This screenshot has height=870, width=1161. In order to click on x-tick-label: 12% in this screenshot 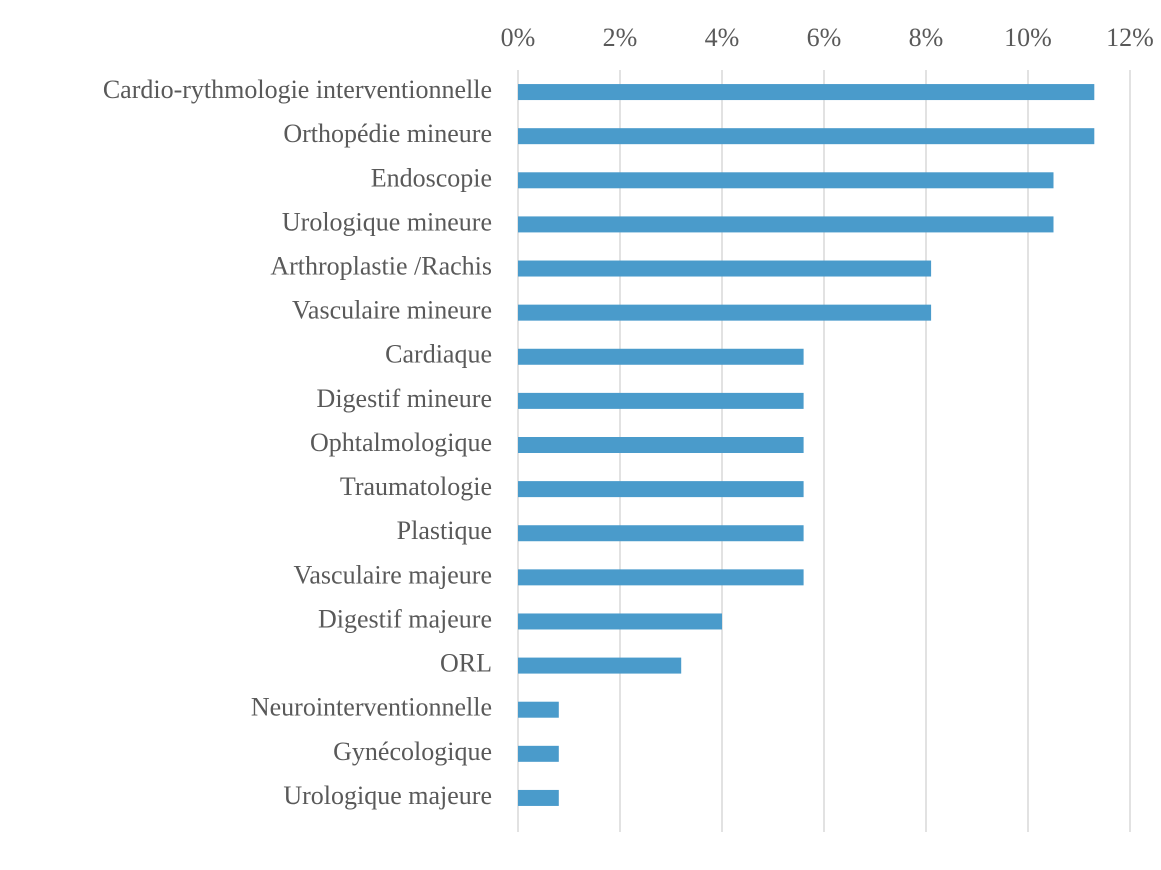, I will do `click(1130, 37)`.